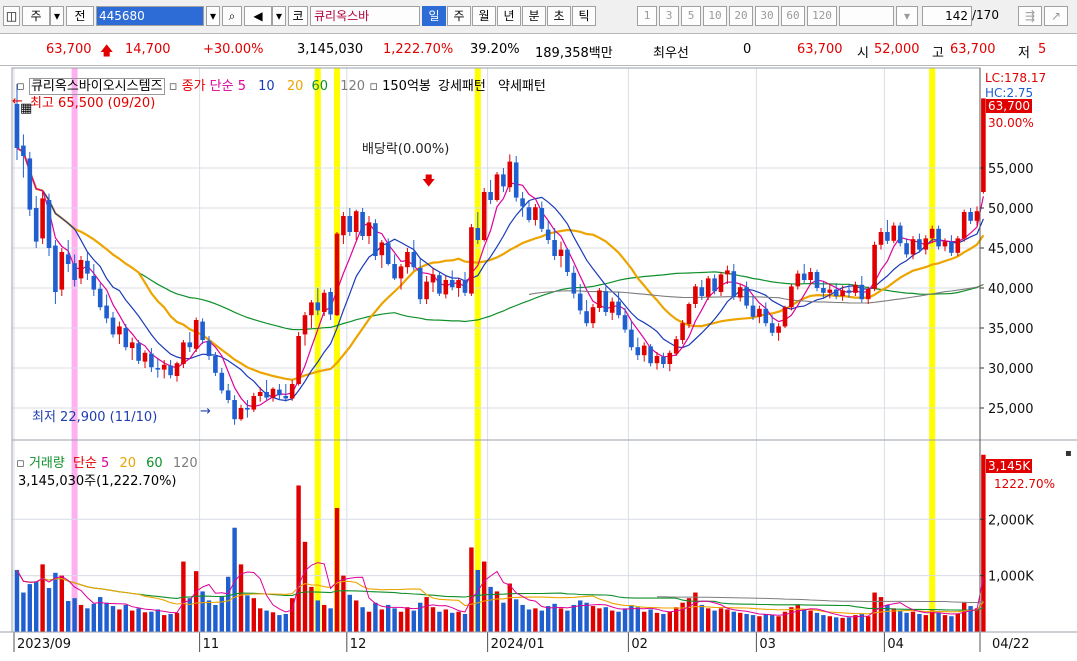 Image resolution: width=1077 pixels, height=661 pixels. What do you see at coordinates (11, 16) in the screenshot?
I see `chart-menu-icon: ◫` at bounding box center [11, 16].